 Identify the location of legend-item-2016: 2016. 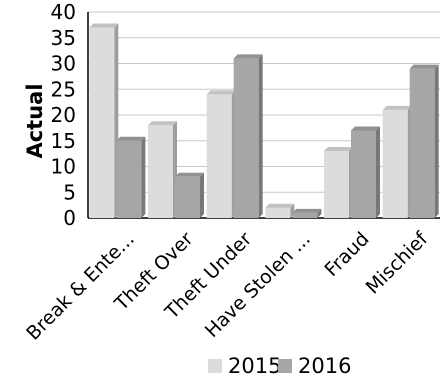
(314, 366).